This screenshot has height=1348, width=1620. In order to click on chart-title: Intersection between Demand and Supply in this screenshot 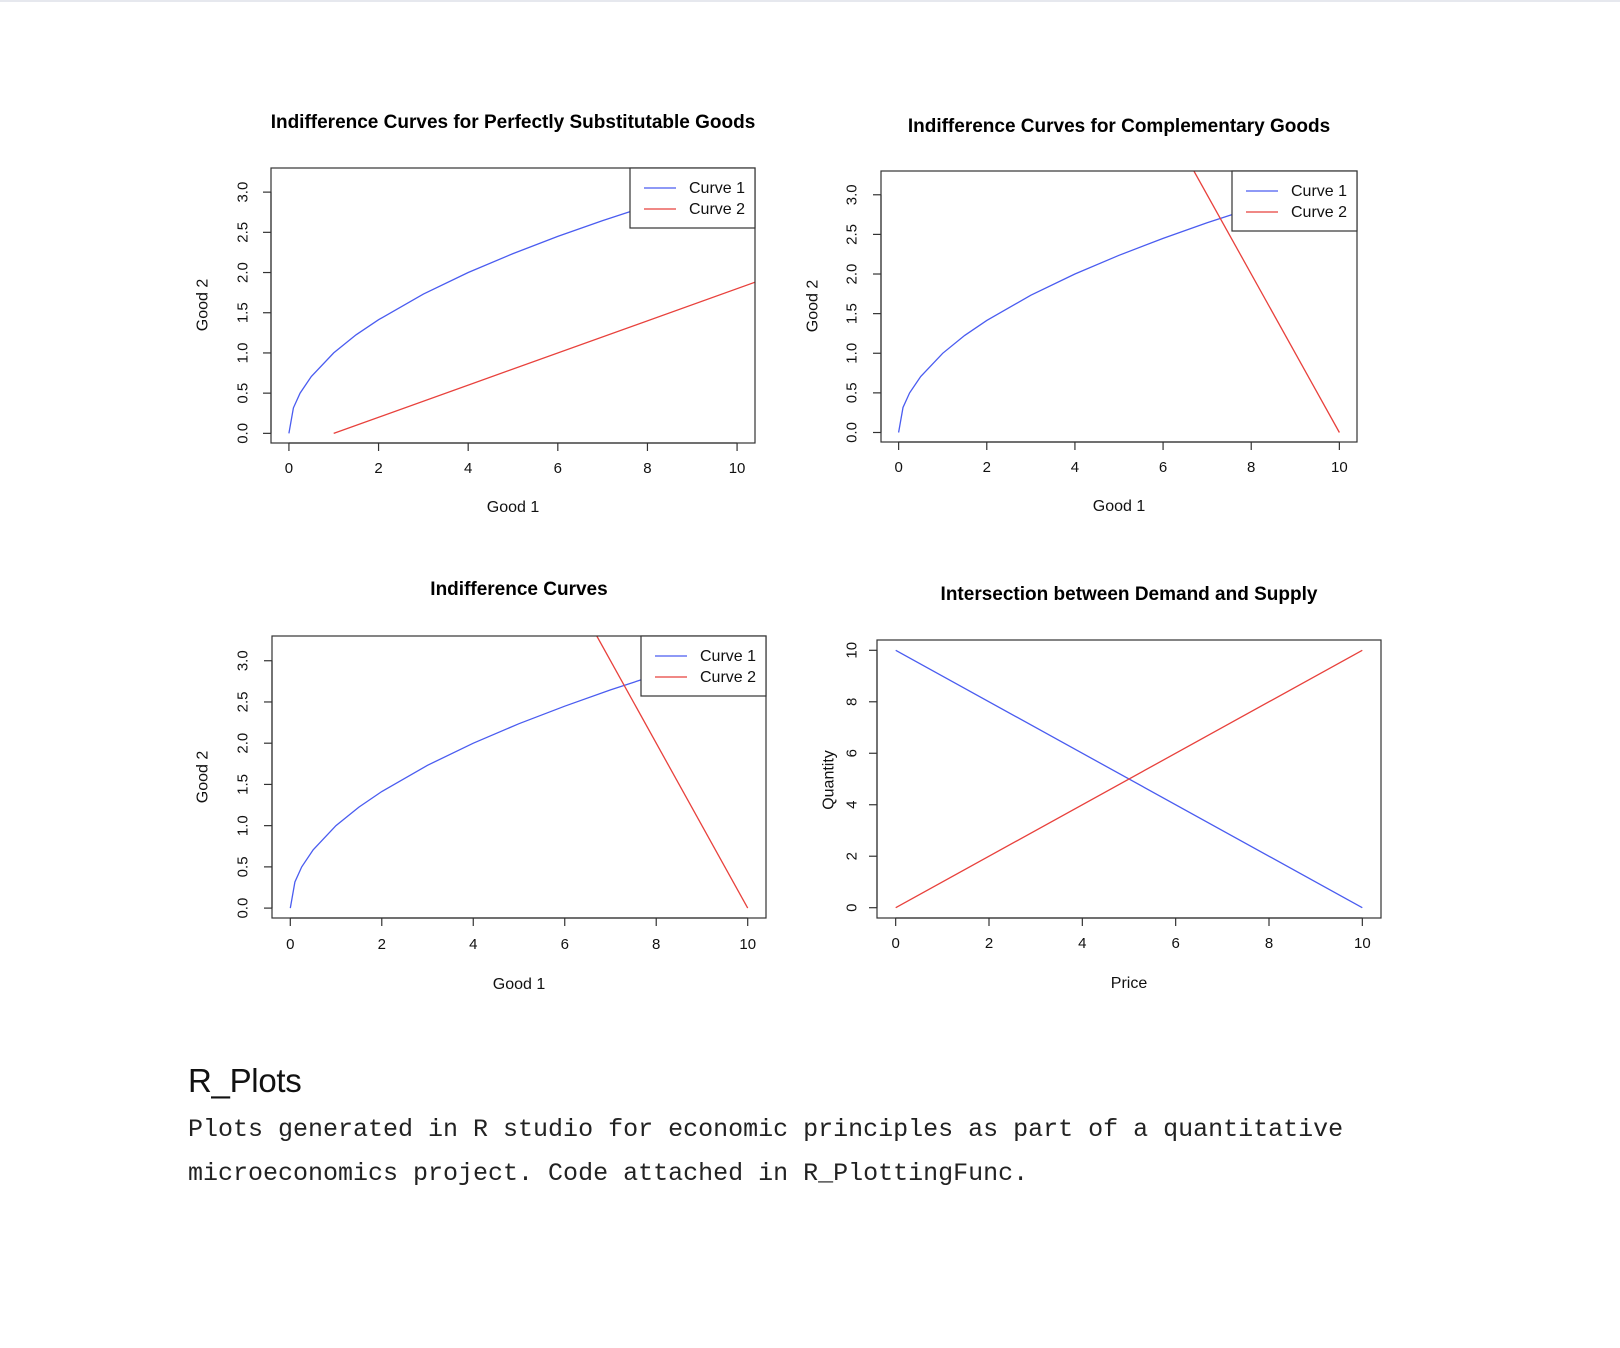, I will do `click(1129, 594)`.